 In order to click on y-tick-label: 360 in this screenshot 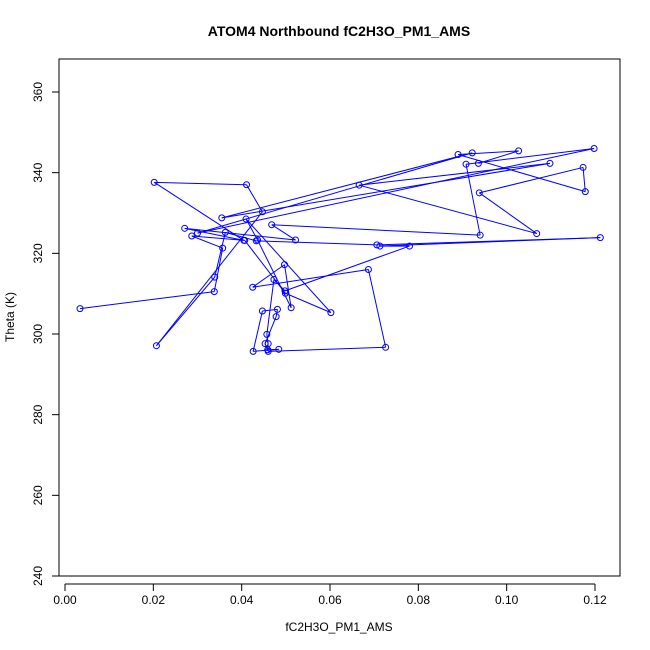, I will do `click(38, 92)`.